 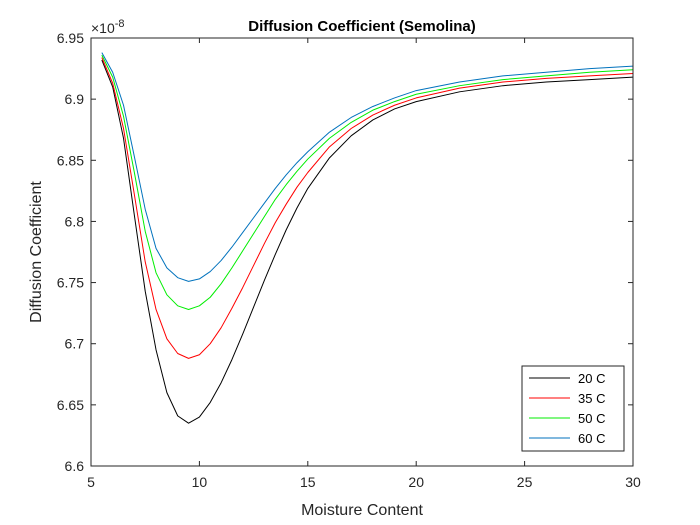 What do you see at coordinates (591, 438) in the screenshot?
I see `legend-entry-label: 60 C` at bounding box center [591, 438].